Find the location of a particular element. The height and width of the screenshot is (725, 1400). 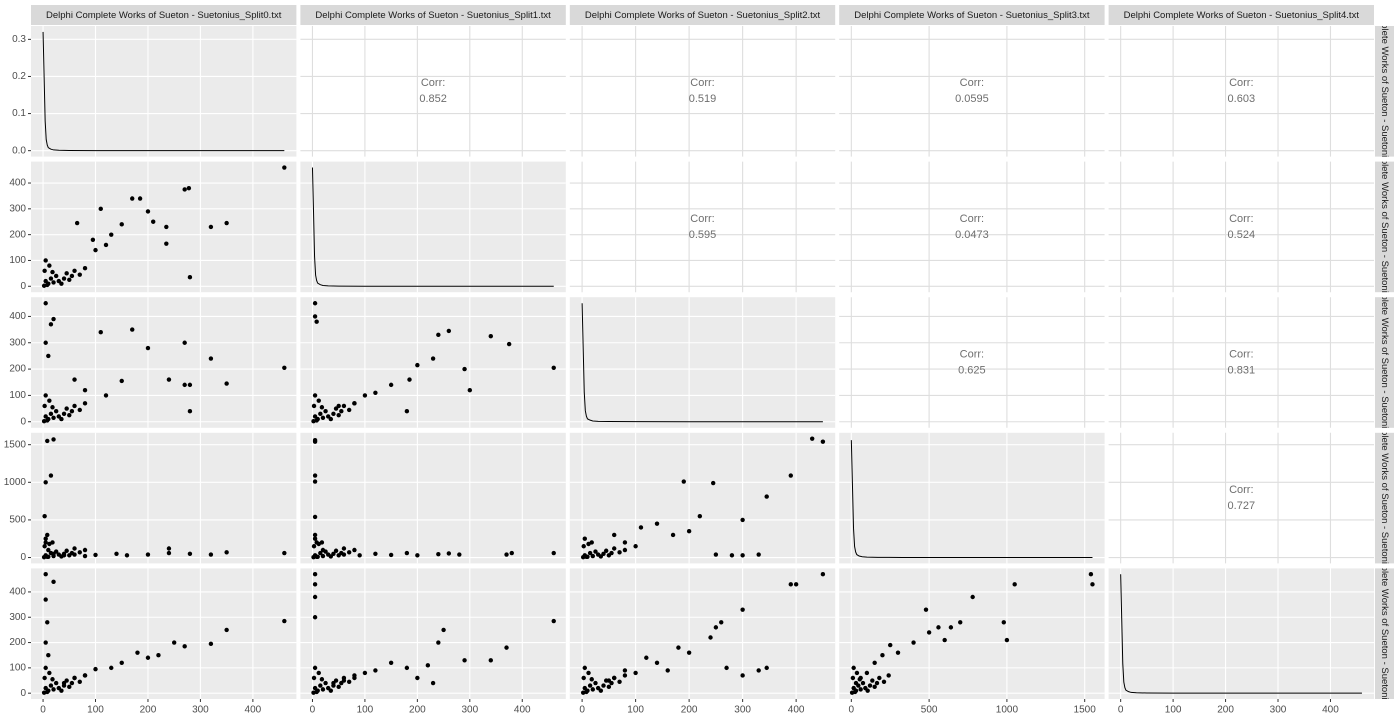

panel: Corr: 0.625 is located at coordinates (972, 362).